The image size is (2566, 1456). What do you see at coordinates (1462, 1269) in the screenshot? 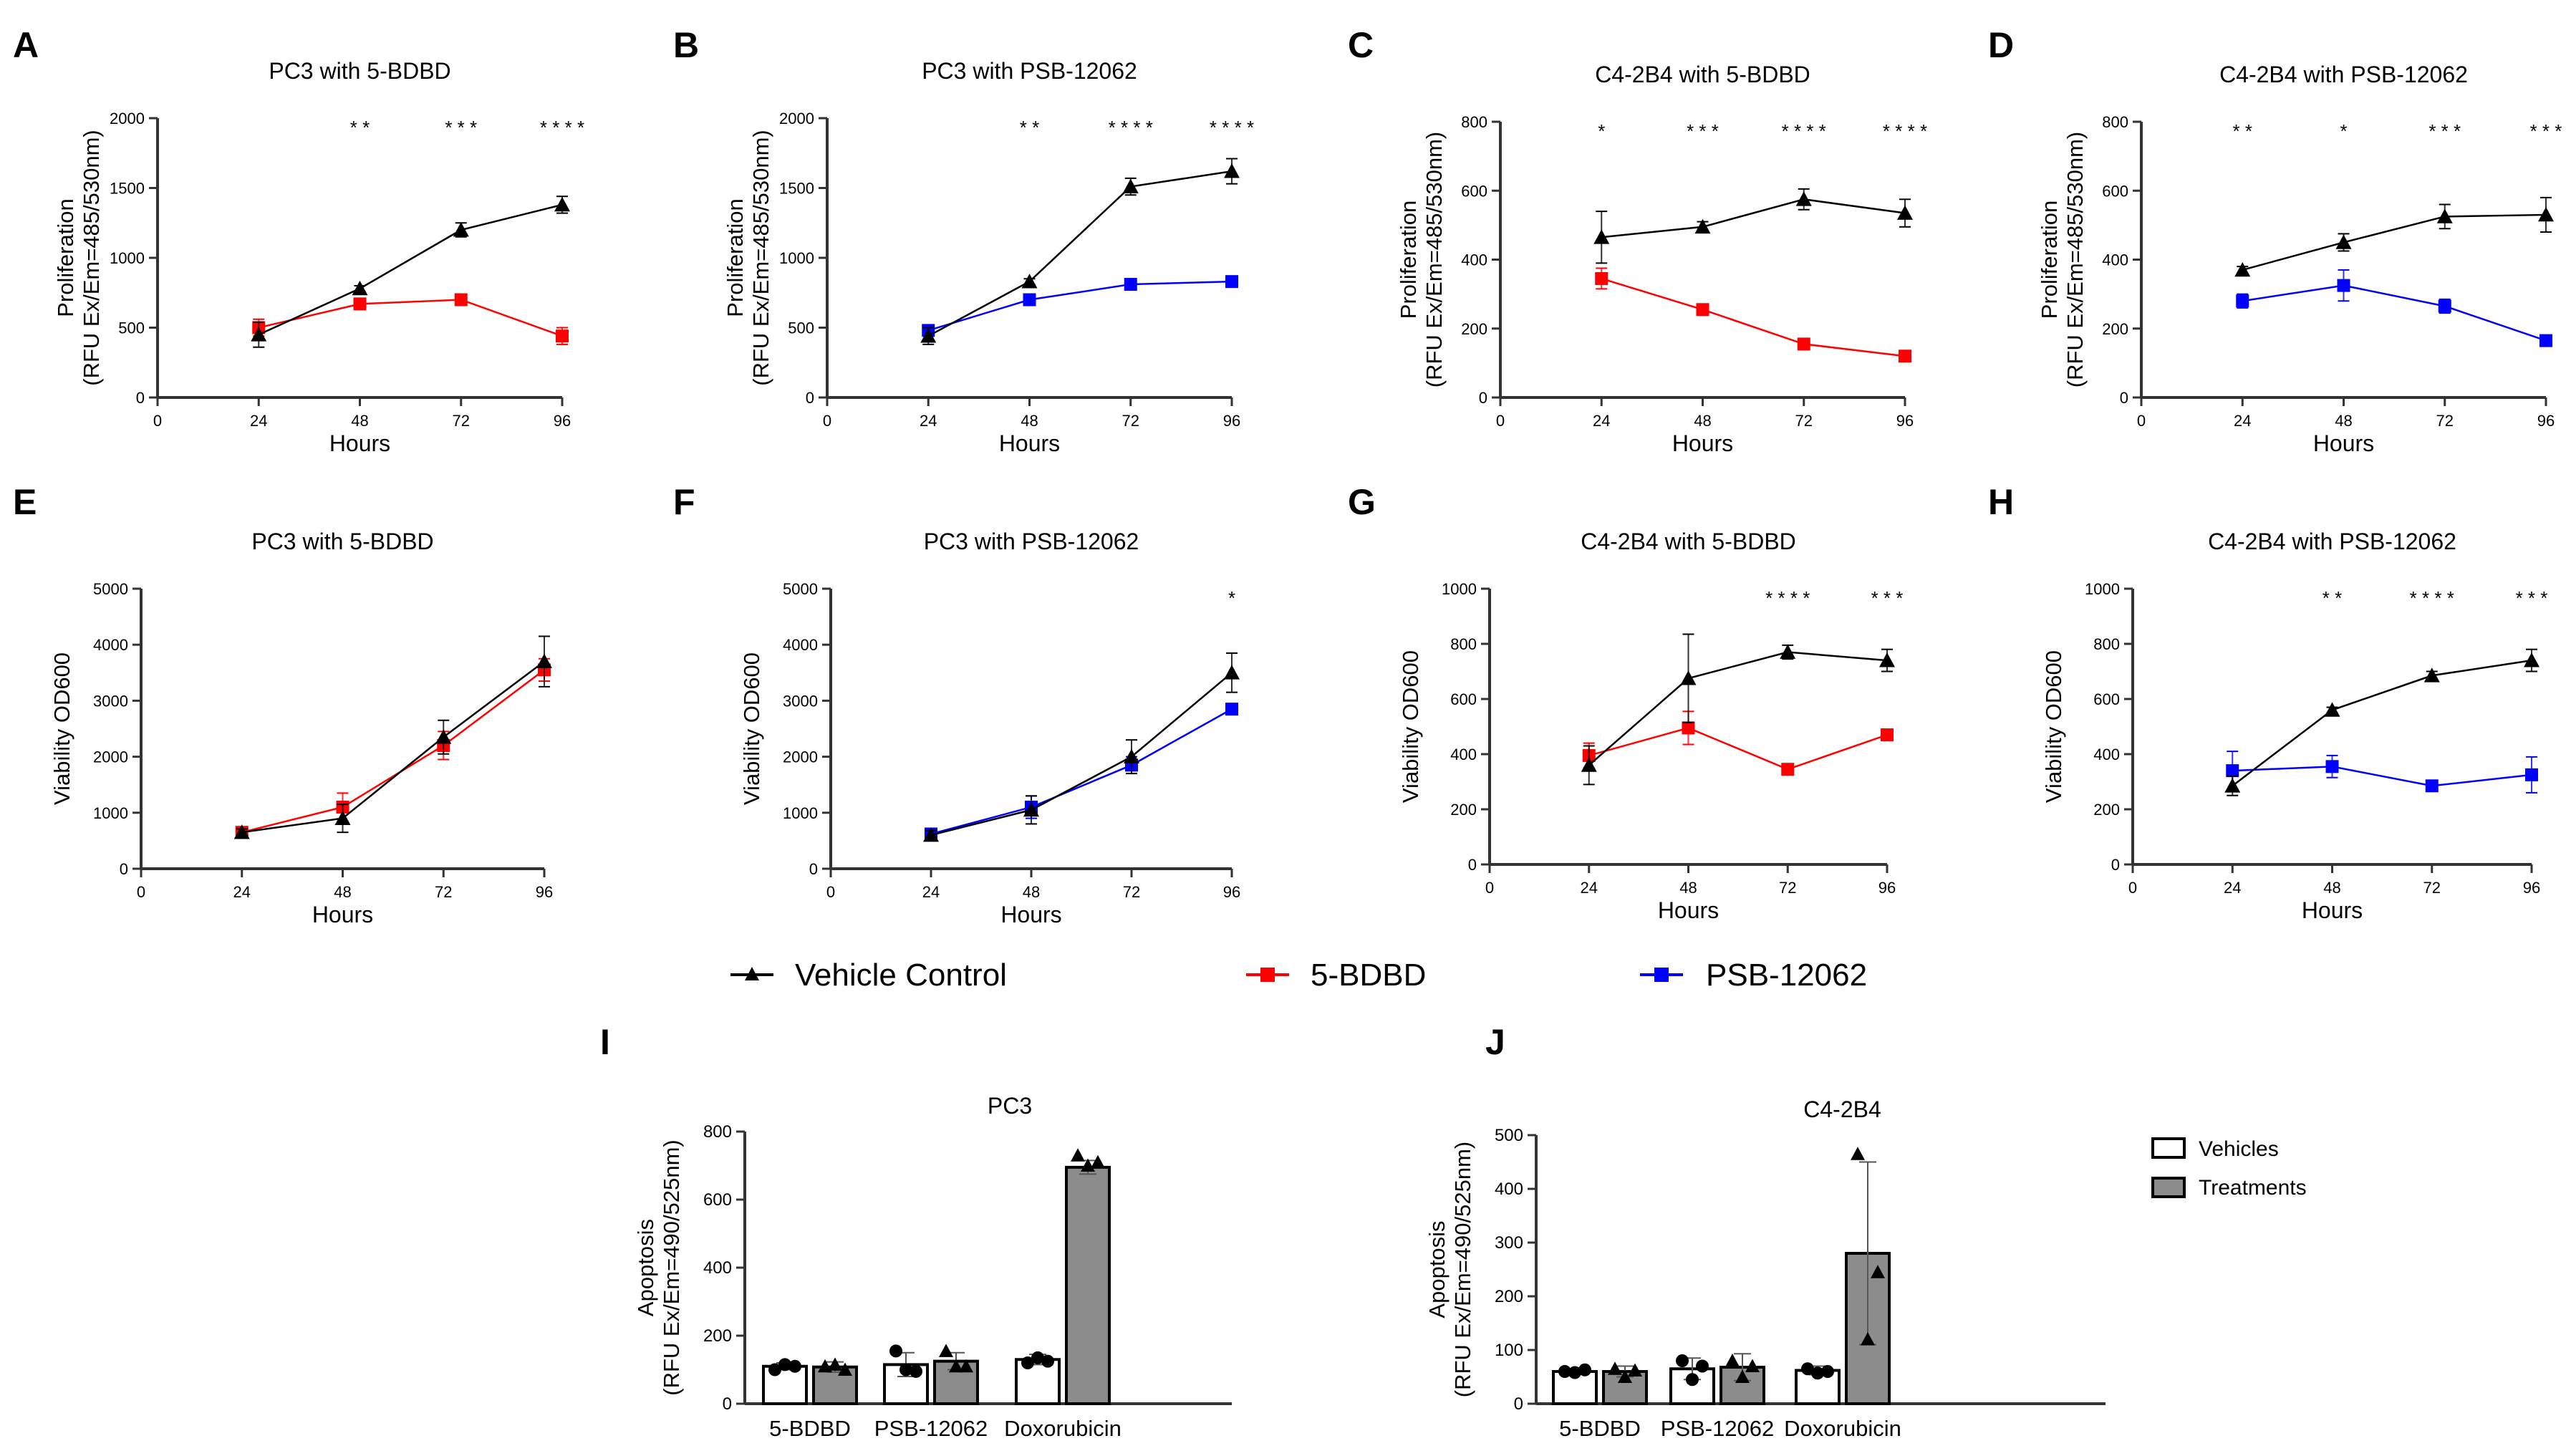
I see `y-axis-label-line: (RFU Ex/Em=490/525nm)` at bounding box center [1462, 1269].